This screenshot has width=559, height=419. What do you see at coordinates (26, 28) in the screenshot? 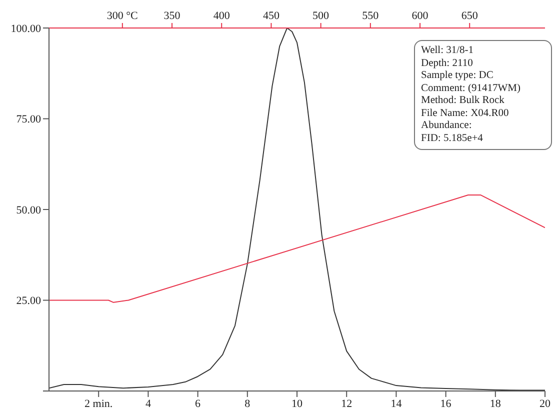
I see `y-tick-label: 100.00` at bounding box center [26, 28].